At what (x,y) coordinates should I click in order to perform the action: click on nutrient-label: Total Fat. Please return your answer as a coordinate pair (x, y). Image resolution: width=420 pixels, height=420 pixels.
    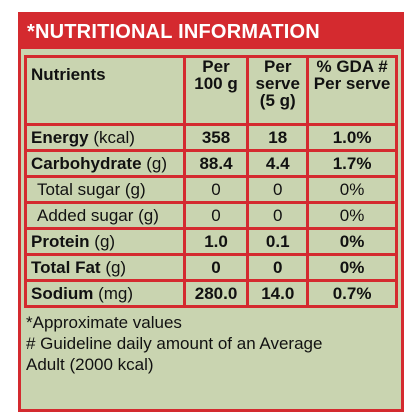
    Looking at the image, I should click on (66, 267).